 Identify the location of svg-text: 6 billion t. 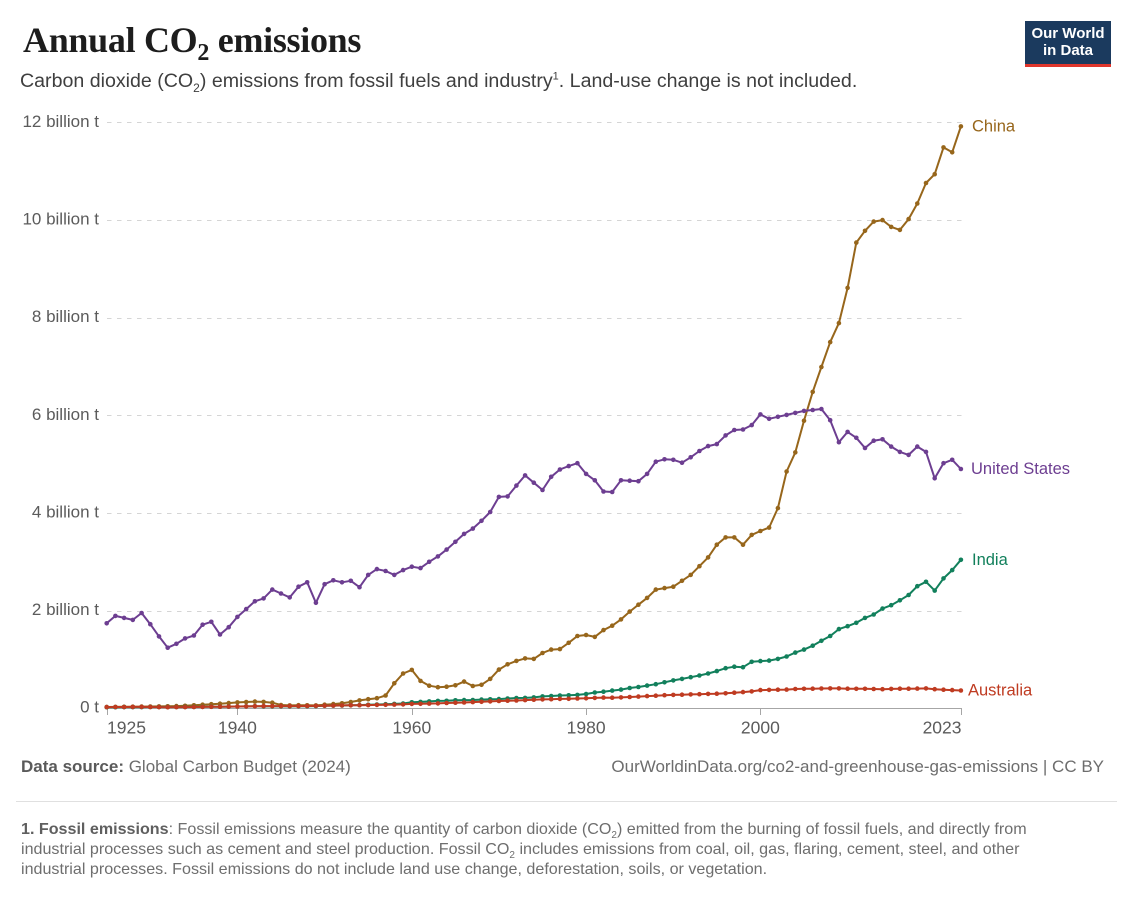
(65, 414).